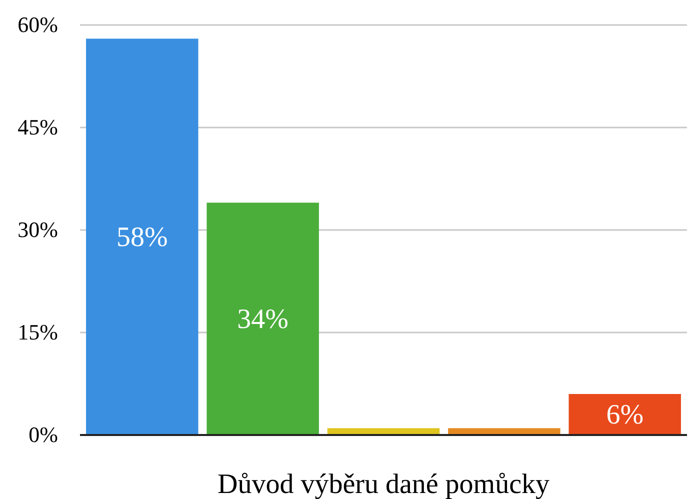 The width and height of the screenshot is (691, 499). Describe the element at coordinates (43, 435) in the screenshot. I see `y-tick-label: 0%` at that location.